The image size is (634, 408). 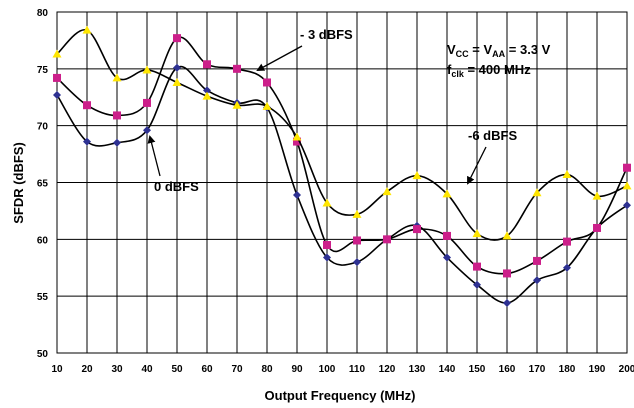 What do you see at coordinates (147, 369) in the screenshot?
I see `x-tick-label: 40` at bounding box center [147, 369].